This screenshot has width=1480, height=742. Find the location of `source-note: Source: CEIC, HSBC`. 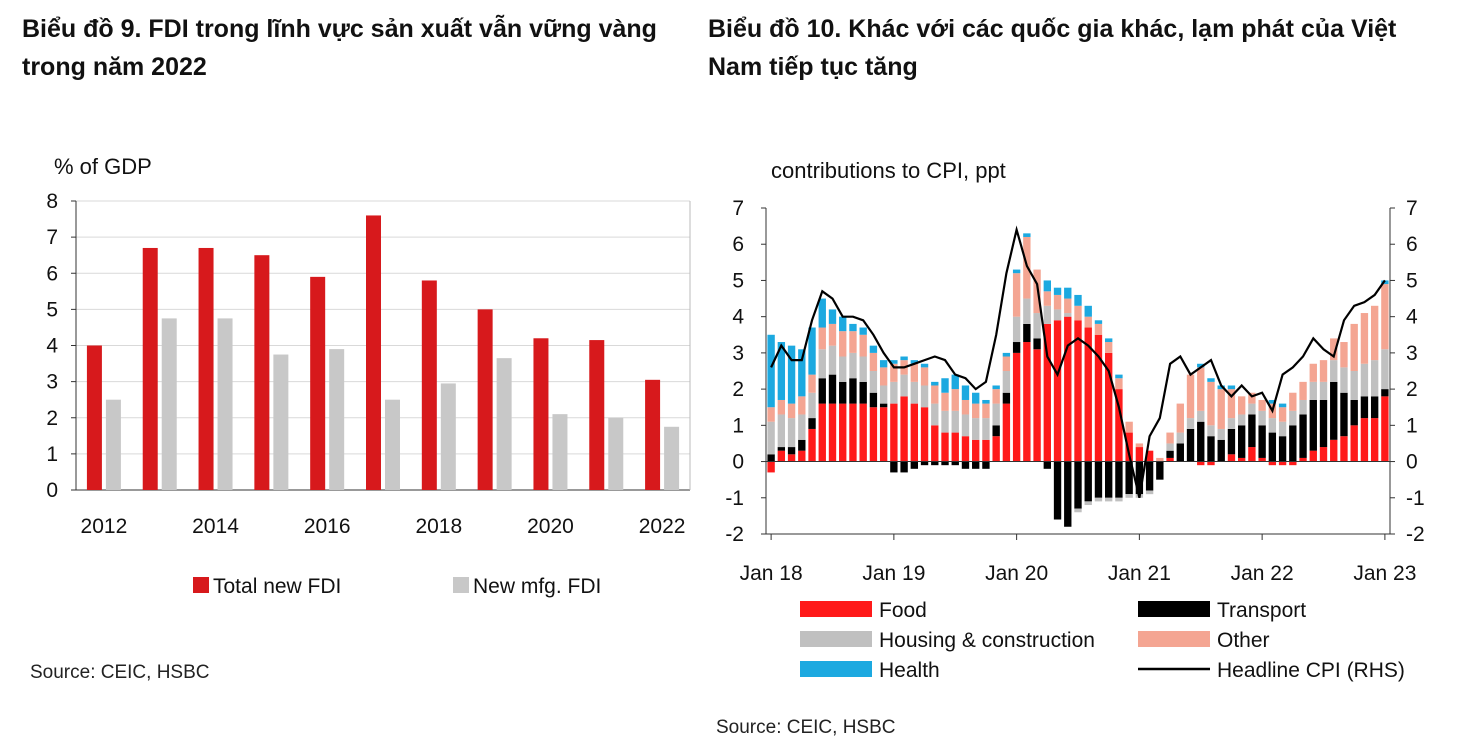

source-note: Source: CEIC, HSBC is located at coordinates (806, 727).